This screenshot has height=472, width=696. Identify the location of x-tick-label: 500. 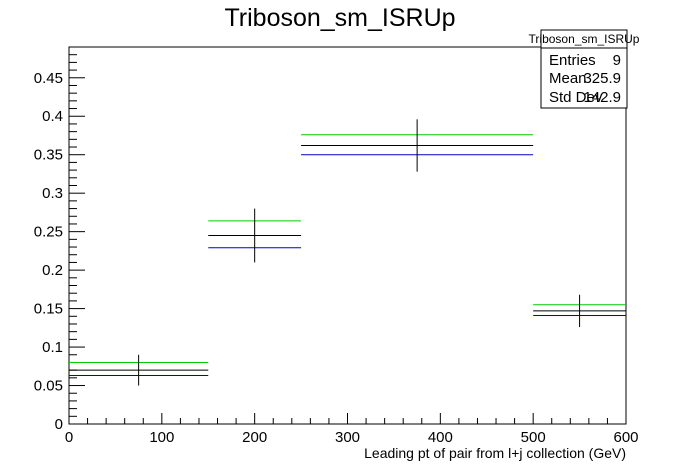
(533, 437).